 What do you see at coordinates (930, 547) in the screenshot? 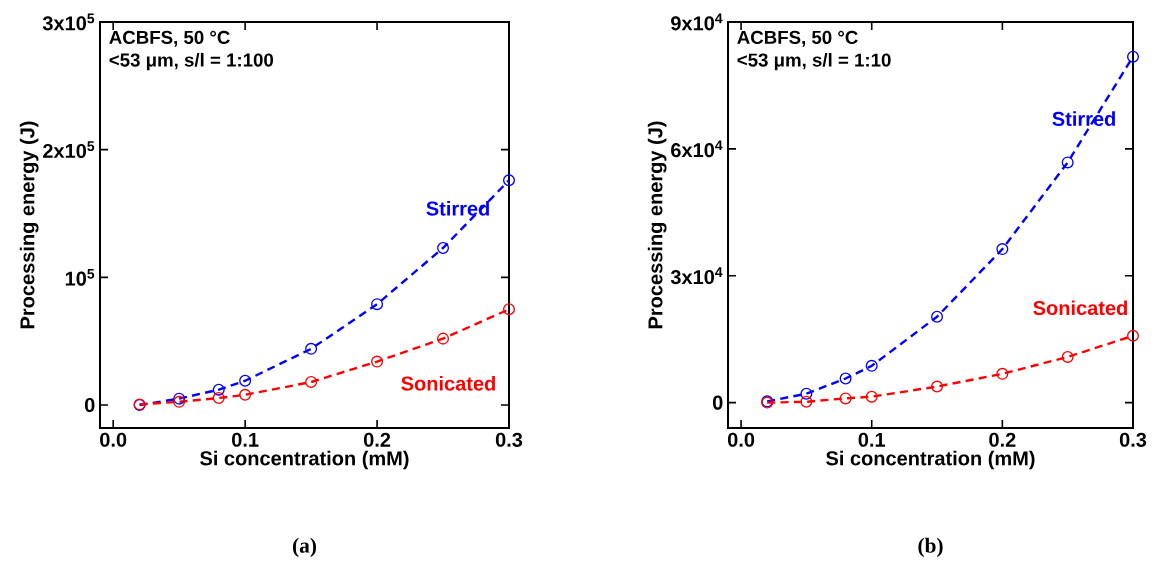
I see `text: (b)` at bounding box center [930, 547].